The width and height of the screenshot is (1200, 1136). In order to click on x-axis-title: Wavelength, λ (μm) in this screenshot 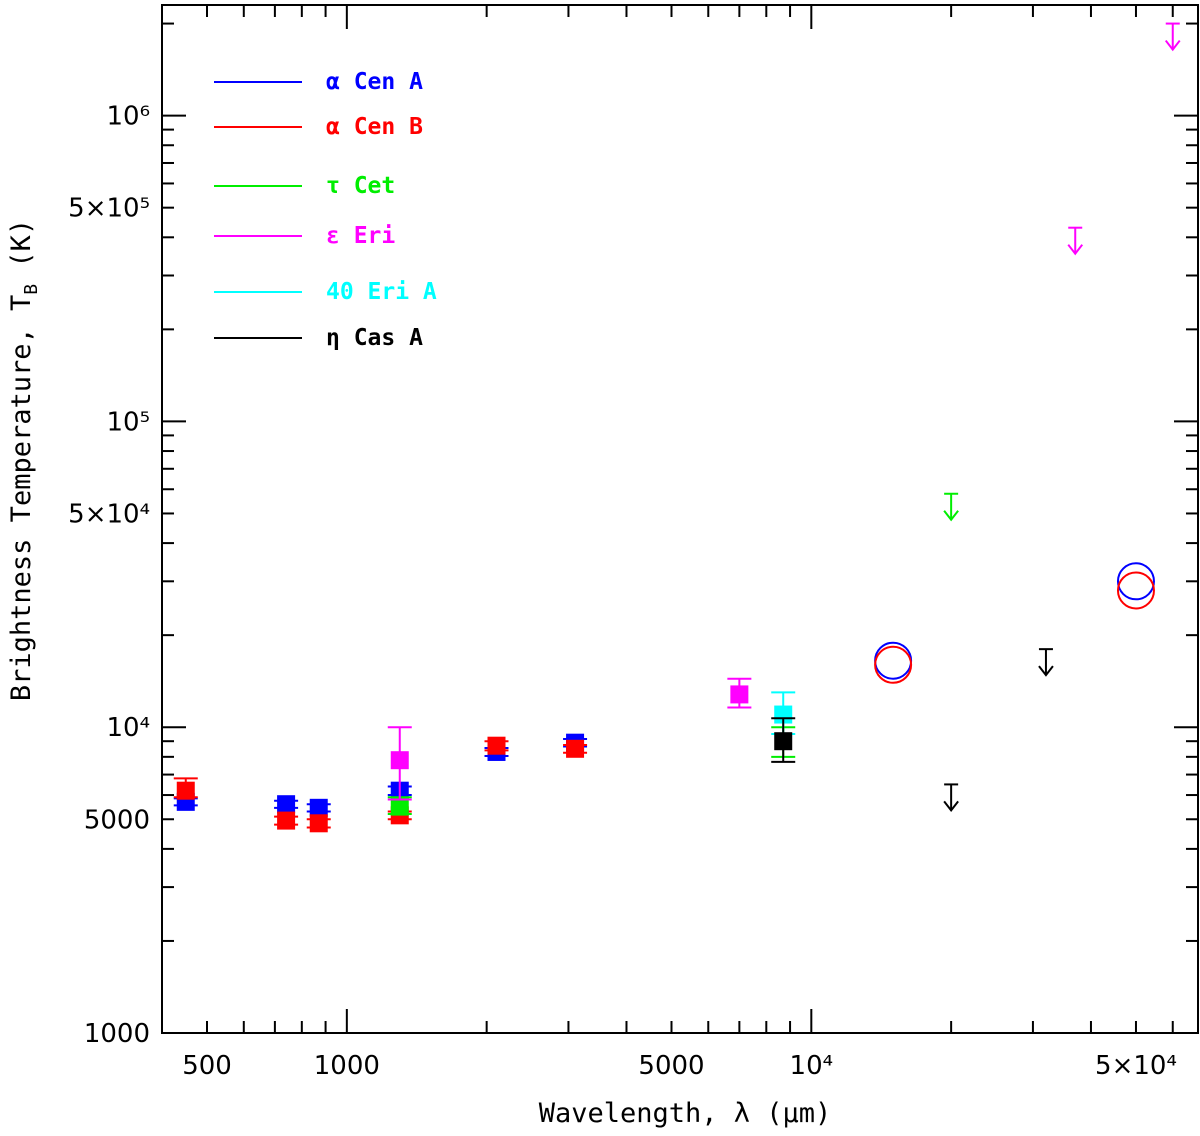, I will do `click(685, 1113)`.